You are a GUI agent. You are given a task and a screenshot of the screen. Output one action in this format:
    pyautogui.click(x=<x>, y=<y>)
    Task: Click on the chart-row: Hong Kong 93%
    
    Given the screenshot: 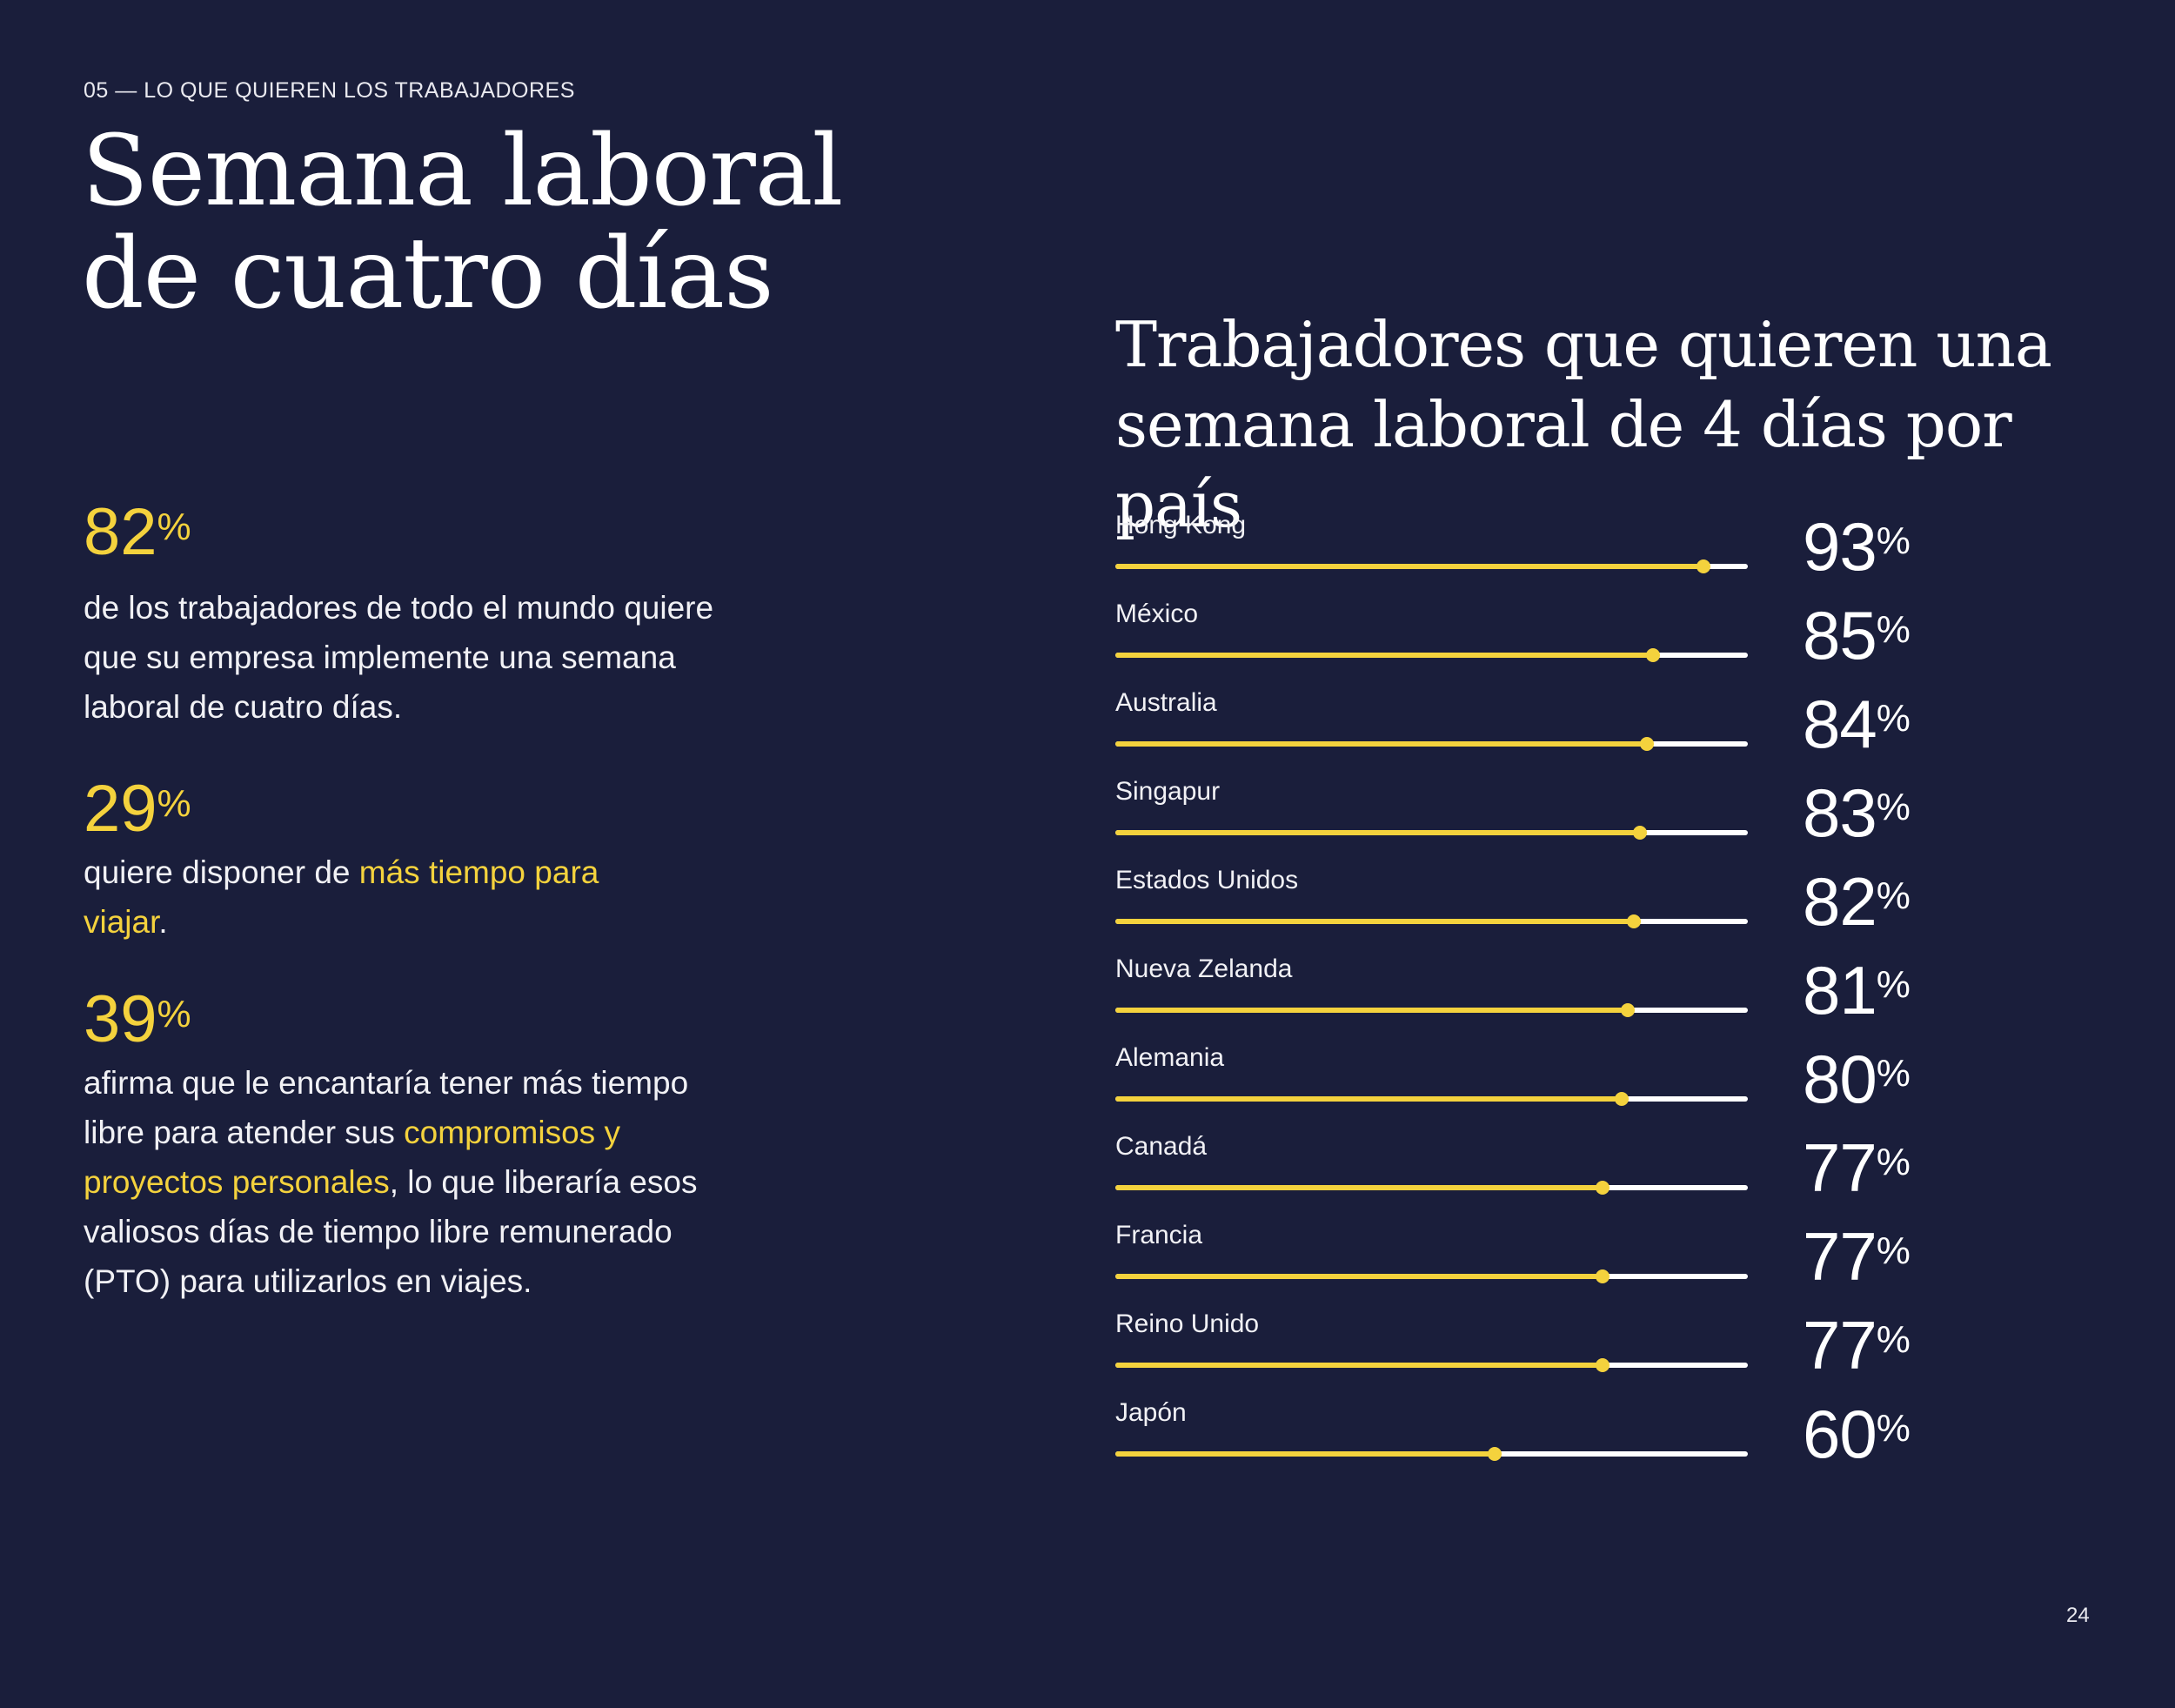 What is the action you would take?
    pyautogui.click(x=1550, y=555)
    